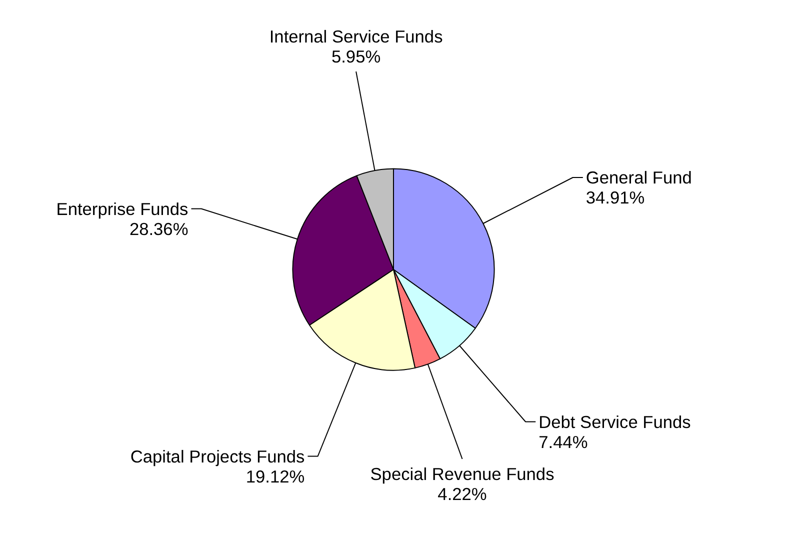 Image resolution: width=786 pixels, height=538 pixels. Describe the element at coordinates (275, 476) in the screenshot. I see `data-label: 19.12%` at that location.